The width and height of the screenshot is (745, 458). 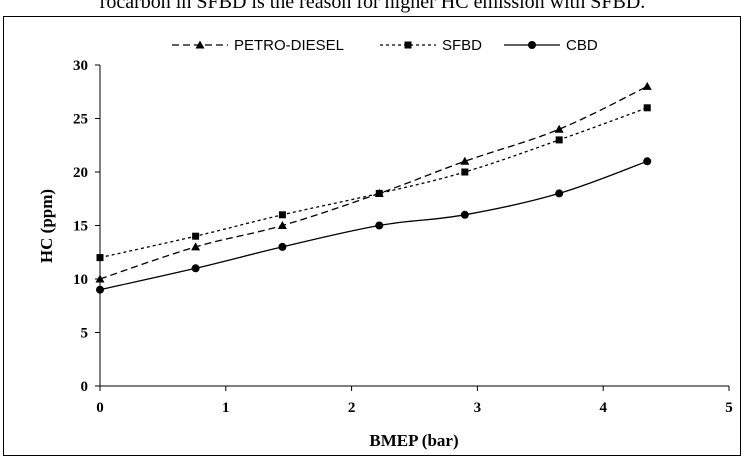 What do you see at coordinates (289, 45) in the screenshot?
I see `legend-label: PETRO-DIESEL` at bounding box center [289, 45].